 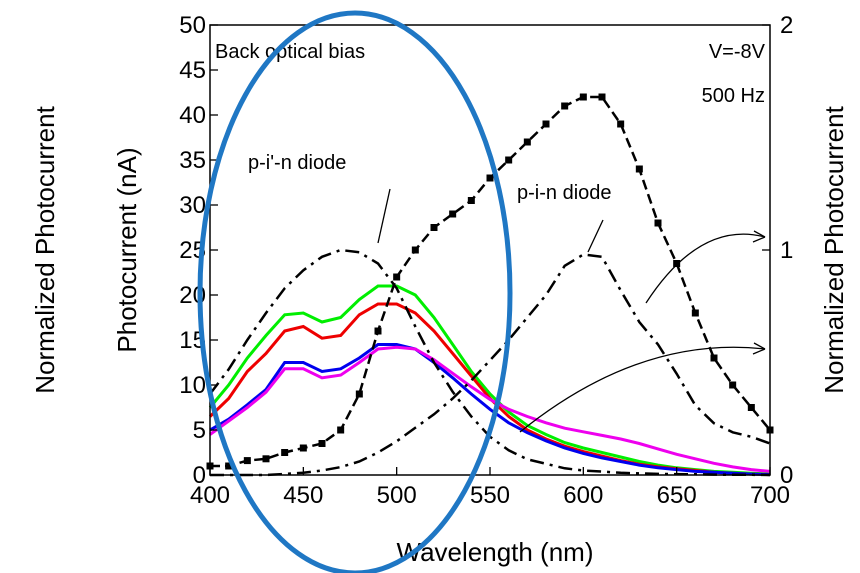 I want to click on y-tick-label: 40, so click(x=192, y=115).